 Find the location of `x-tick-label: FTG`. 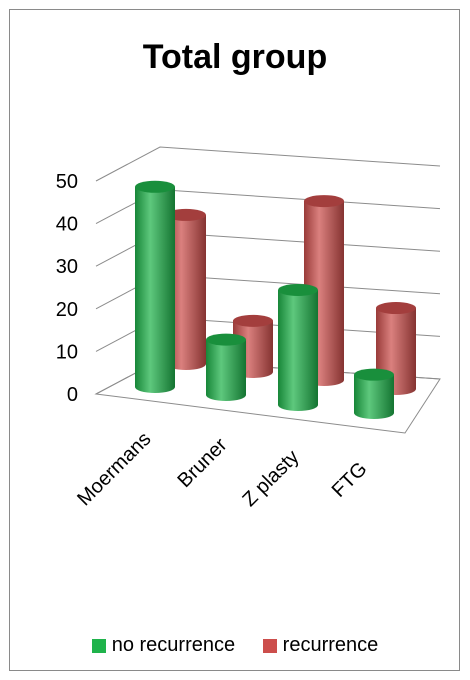

x-tick-label: FTG is located at coordinates (350, 480).